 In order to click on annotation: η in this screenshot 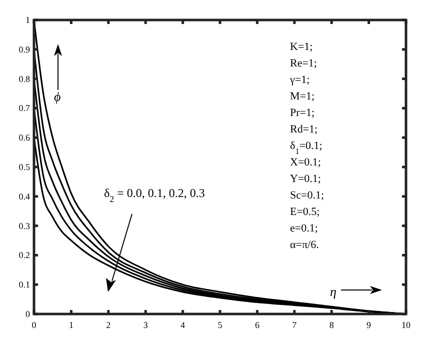, I will do `click(333, 291)`.